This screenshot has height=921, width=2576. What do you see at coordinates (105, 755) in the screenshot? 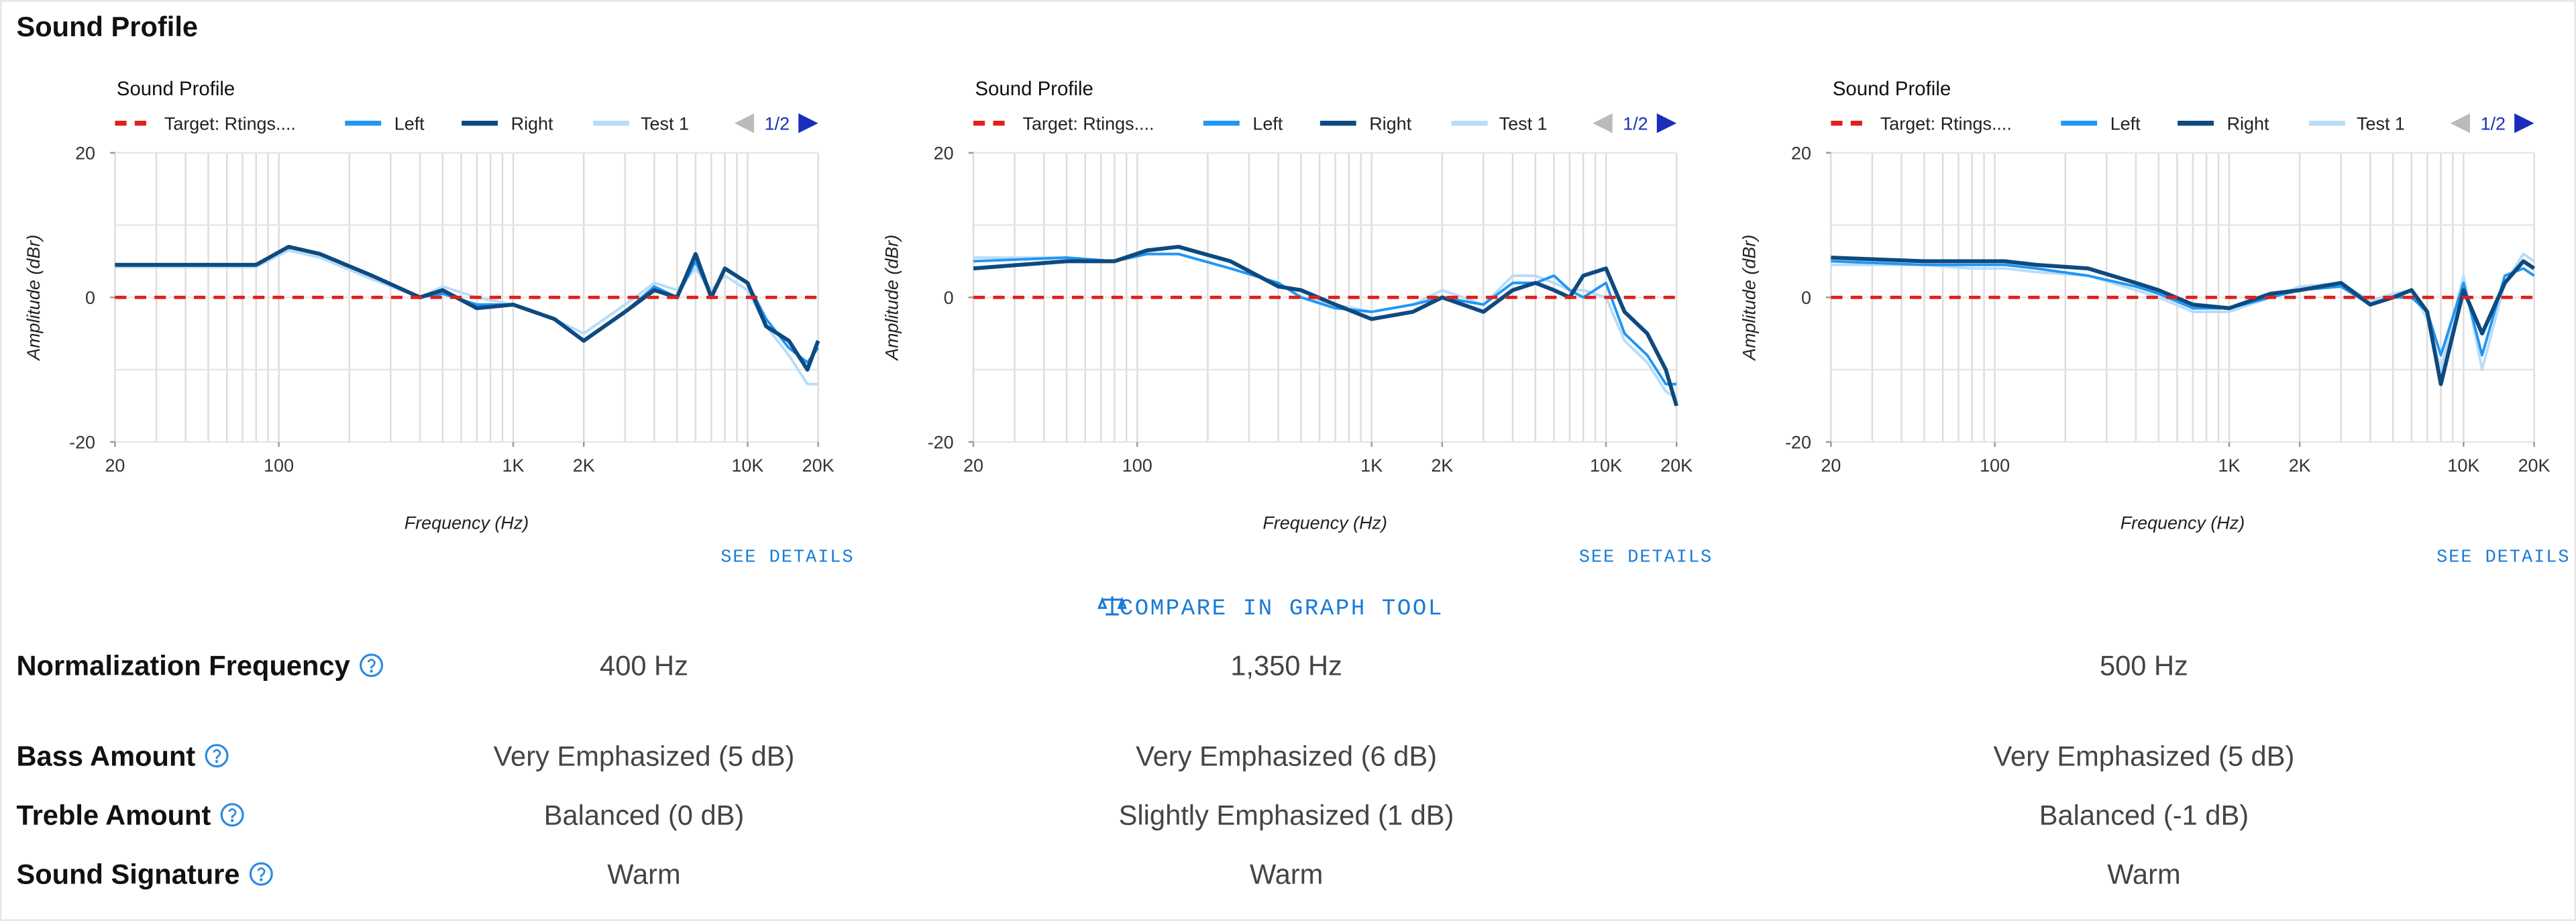
I see `row-label: Bass Amount` at bounding box center [105, 755].